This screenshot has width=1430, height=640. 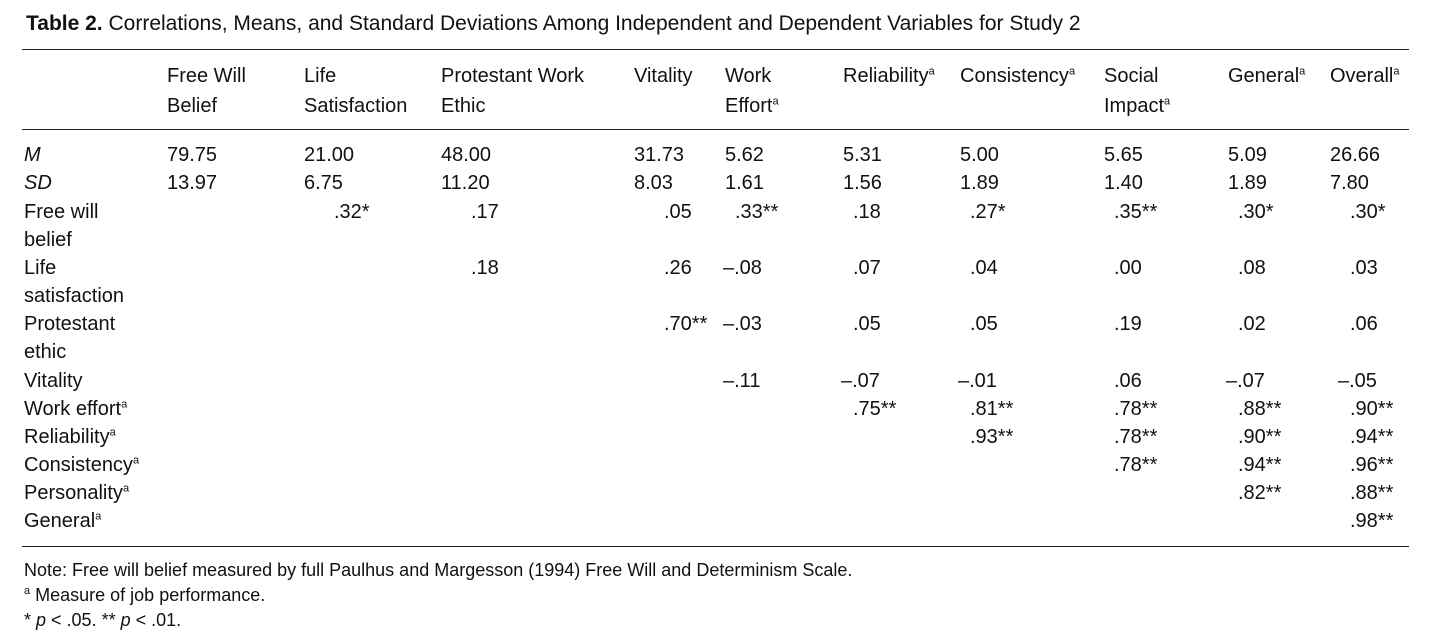 What do you see at coordinates (94, 437) in the screenshot?
I see `row-label: Reliabilitya` at bounding box center [94, 437].